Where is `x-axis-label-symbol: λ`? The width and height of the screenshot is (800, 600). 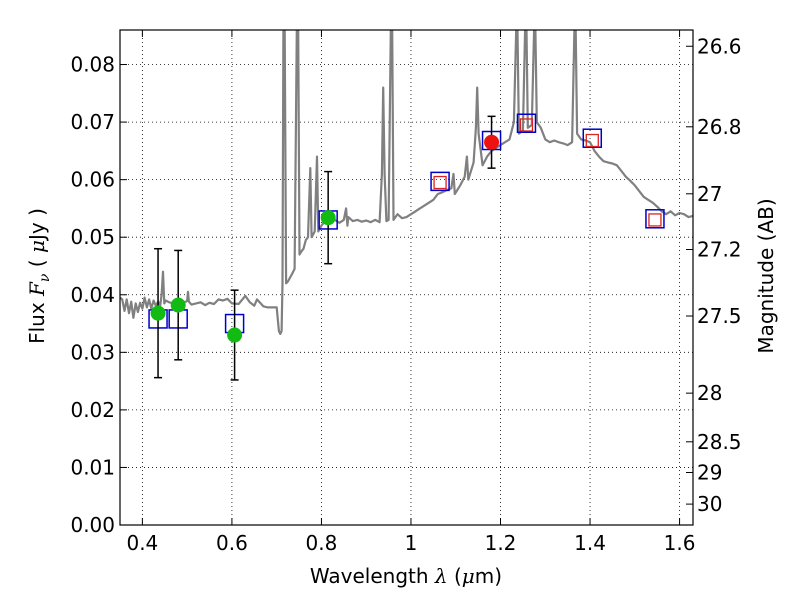
x-axis-label-symbol: λ is located at coordinates (441, 576).